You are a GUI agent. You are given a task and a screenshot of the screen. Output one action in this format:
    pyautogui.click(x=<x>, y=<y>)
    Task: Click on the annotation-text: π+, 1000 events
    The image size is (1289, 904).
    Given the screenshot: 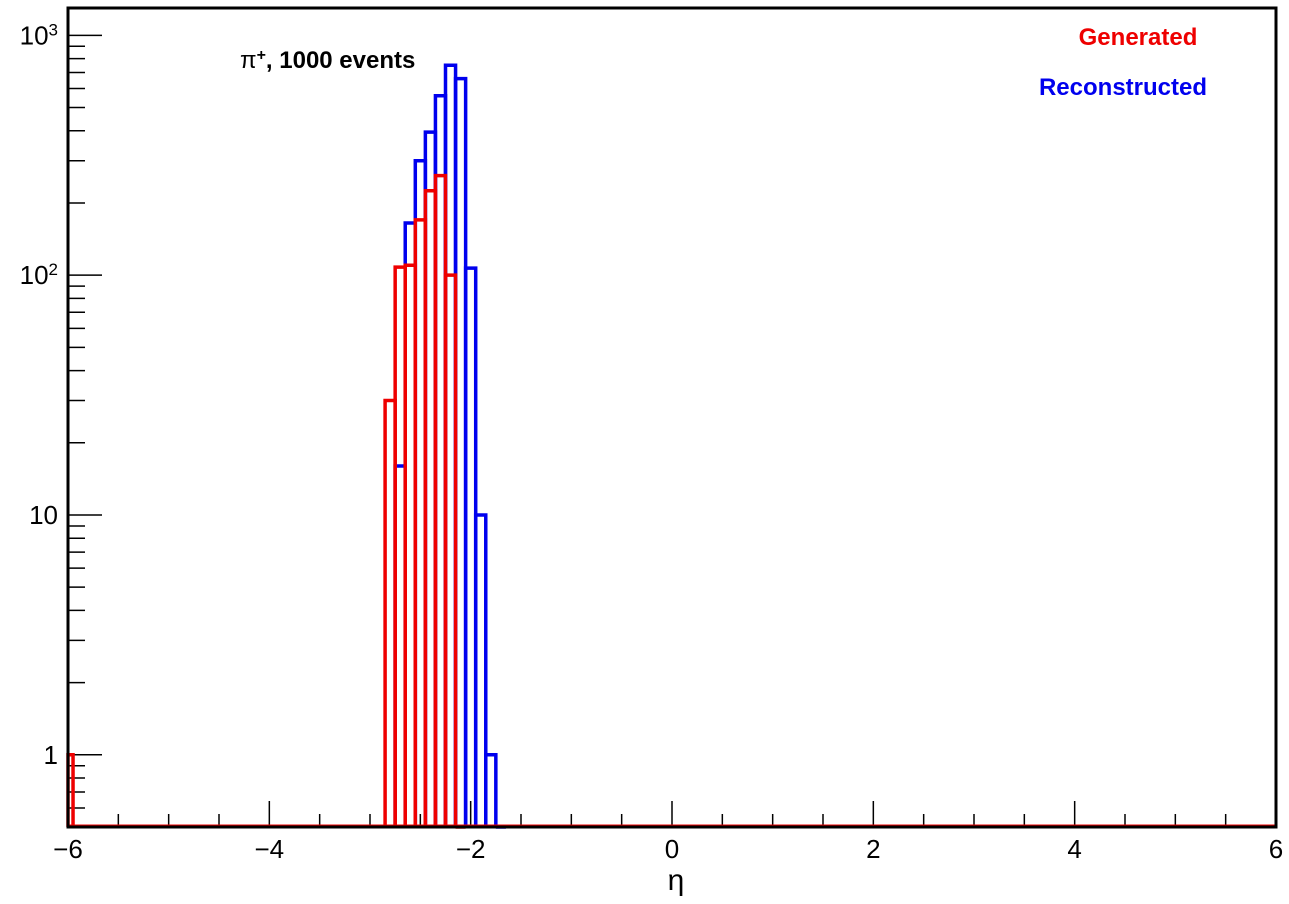 What is the action you would take?
    pyautogui.click(x=327, y=61)
    